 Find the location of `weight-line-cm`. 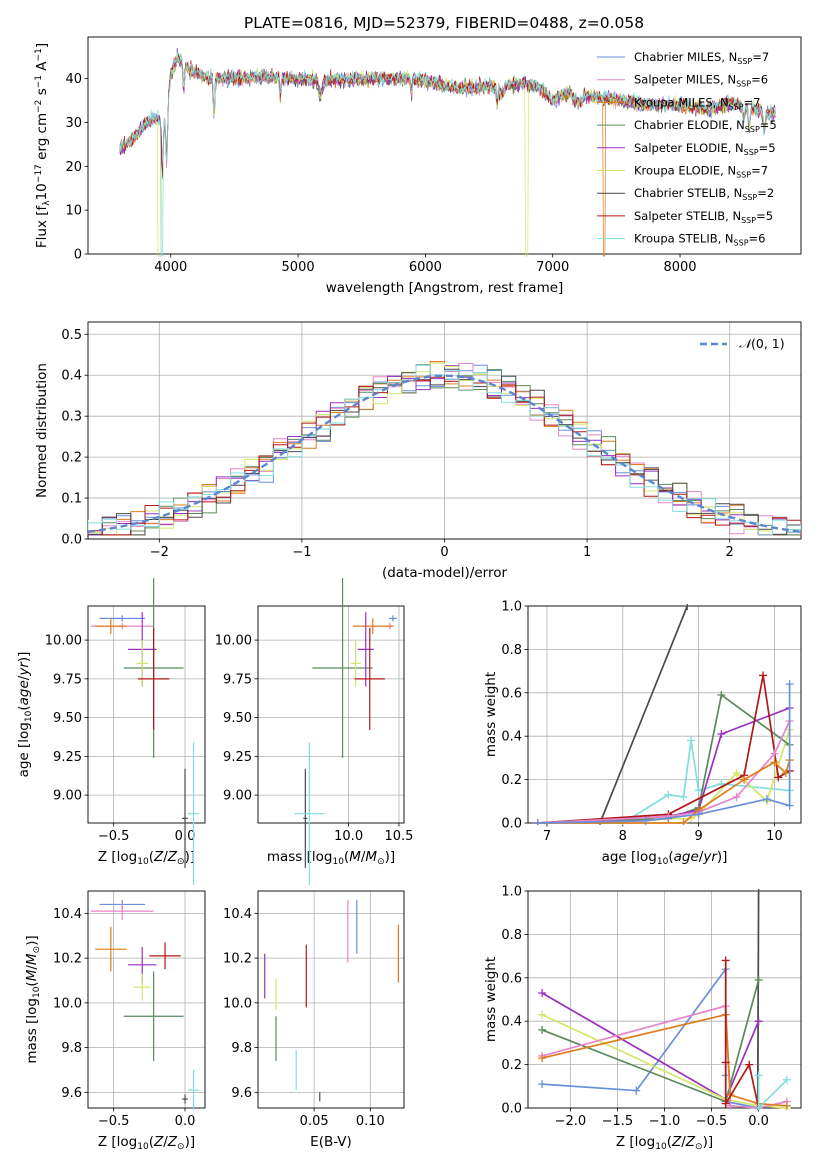

weight-line-cm is located at coordinates (664, 754).